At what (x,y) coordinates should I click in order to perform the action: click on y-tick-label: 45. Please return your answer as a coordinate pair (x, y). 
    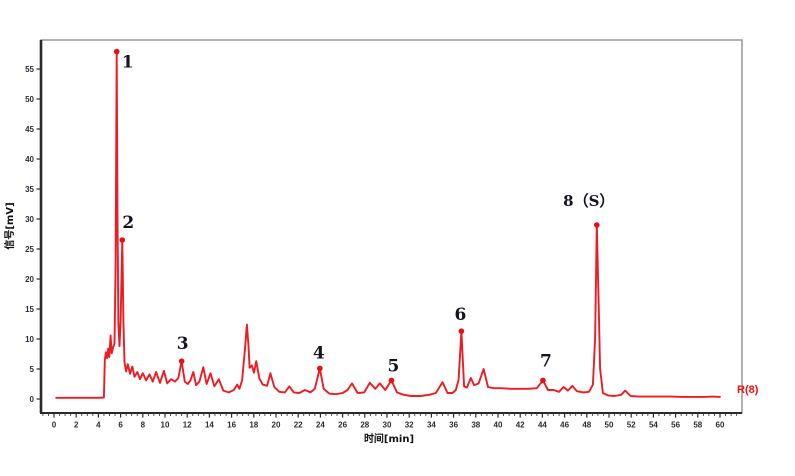
    Looking at the image, I should click on (29, 129).